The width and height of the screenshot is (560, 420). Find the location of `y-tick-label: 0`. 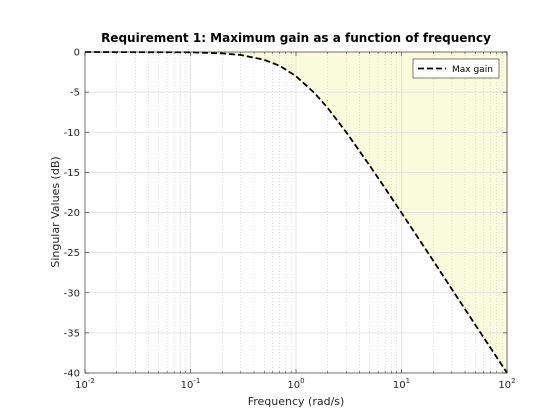

y-tick-label: 0 is located at coordinates (77, 53).